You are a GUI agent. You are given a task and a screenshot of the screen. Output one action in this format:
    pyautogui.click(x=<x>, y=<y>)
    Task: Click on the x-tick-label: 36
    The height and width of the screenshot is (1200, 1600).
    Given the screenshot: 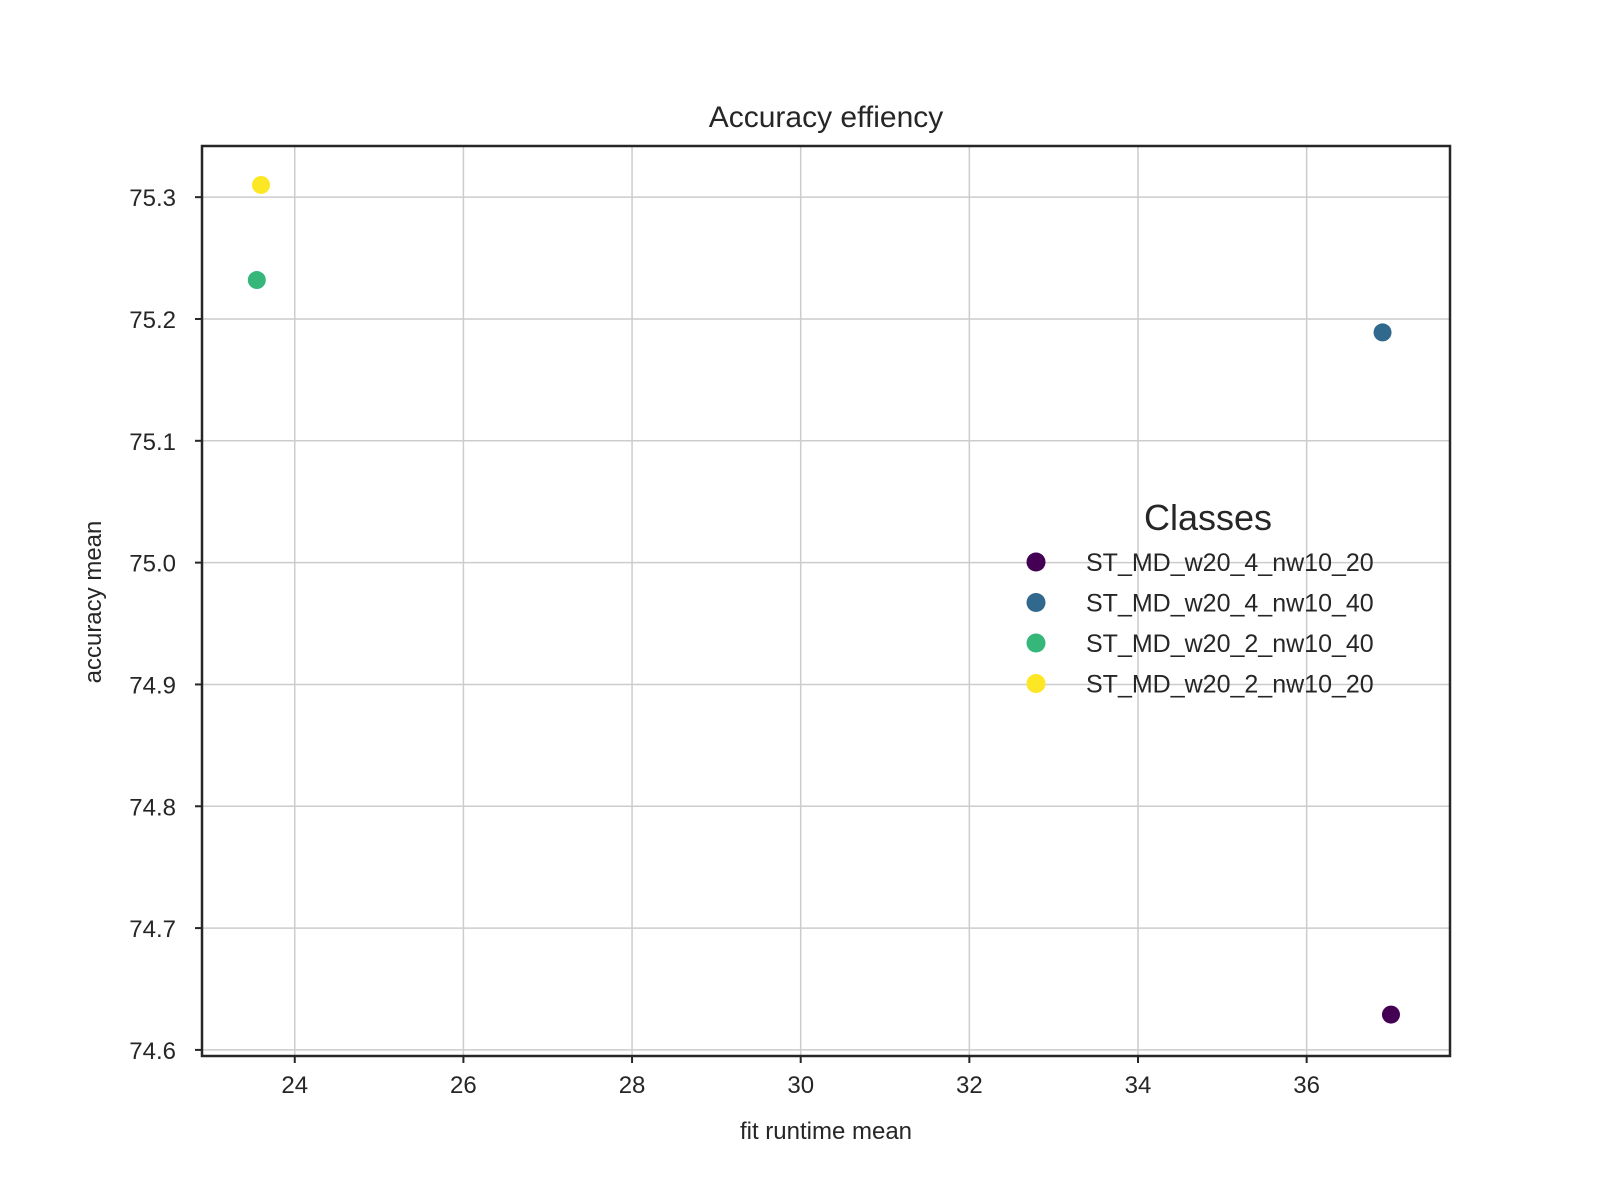 What is the action you would take?
    pyautogui.click(x=1306, y=1085)
    